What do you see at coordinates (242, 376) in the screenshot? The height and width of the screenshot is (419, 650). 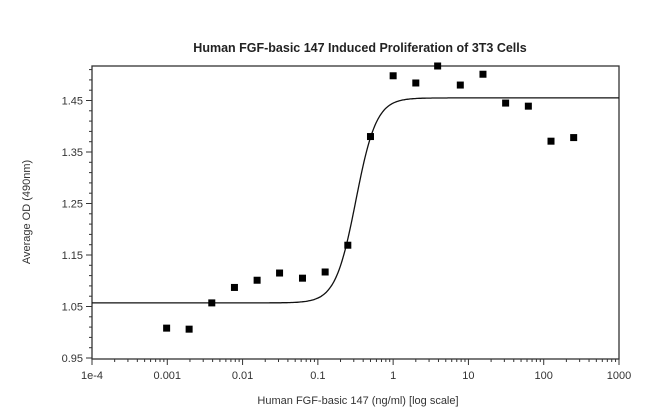 I see `x-tick-label: 0.01` at bounding box center [242, 376].